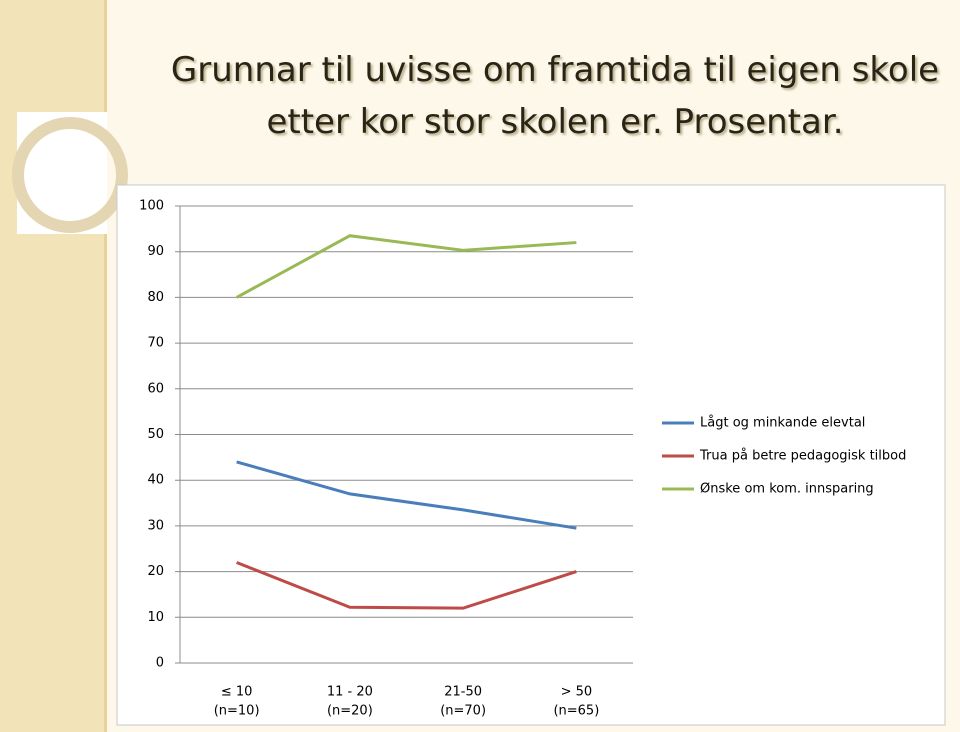 This screenshot has height=732, width=960. I want to click on x-tick-count: (n=20), so click(350, 711).